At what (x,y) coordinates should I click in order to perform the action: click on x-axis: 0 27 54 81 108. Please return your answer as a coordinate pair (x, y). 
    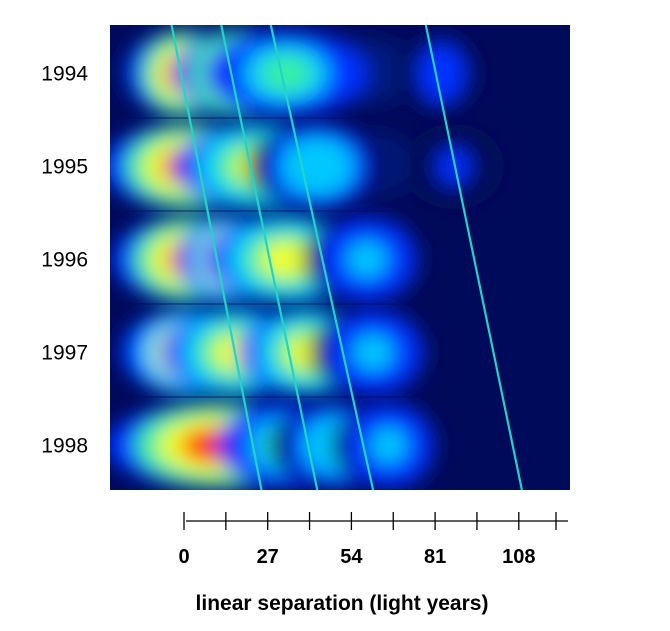
    Looking at the image, I should click on (373, 540).